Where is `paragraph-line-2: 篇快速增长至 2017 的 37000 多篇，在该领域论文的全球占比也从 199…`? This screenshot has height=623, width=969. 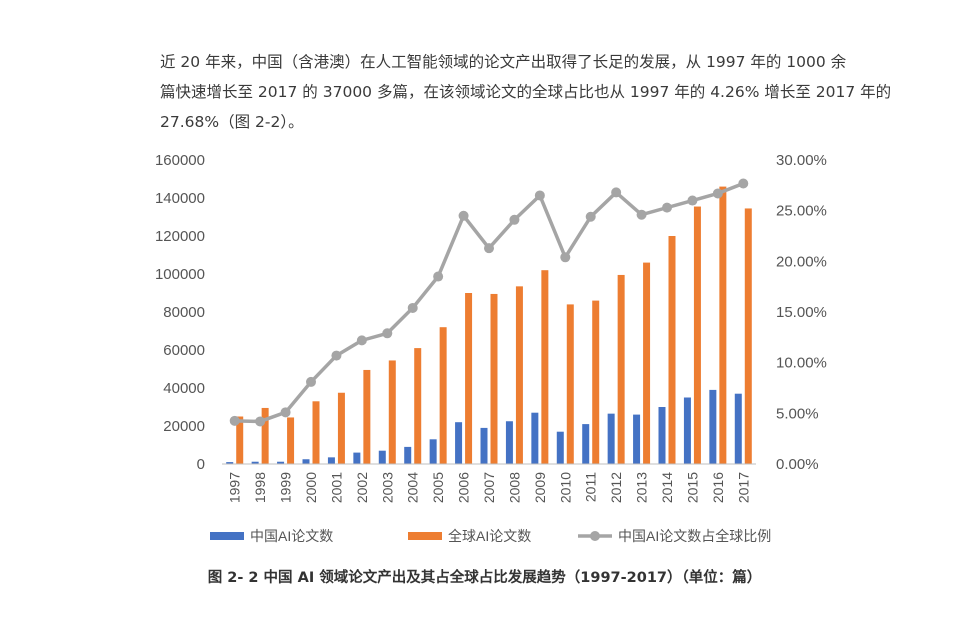 paragraph-line-2: 篇快速增长至 2017 的 37000 多篇，在该领域论文的全球占比也从 199… is located at coordinates (526, 92).